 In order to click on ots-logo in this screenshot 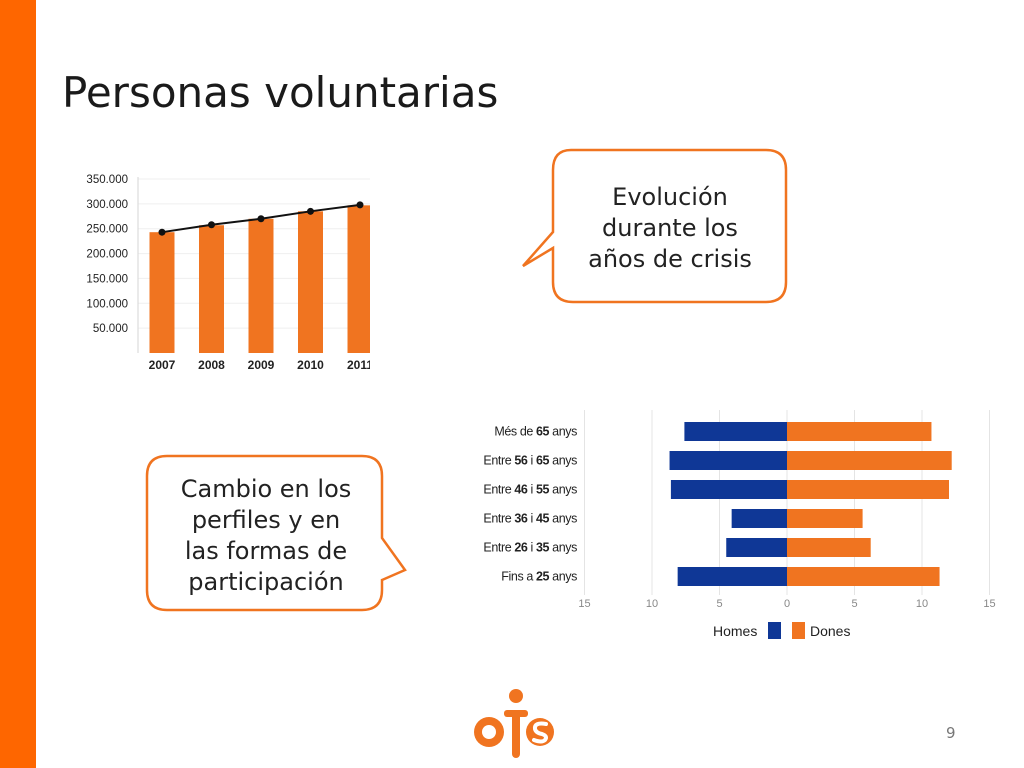, I will do `click(514, 723)`.